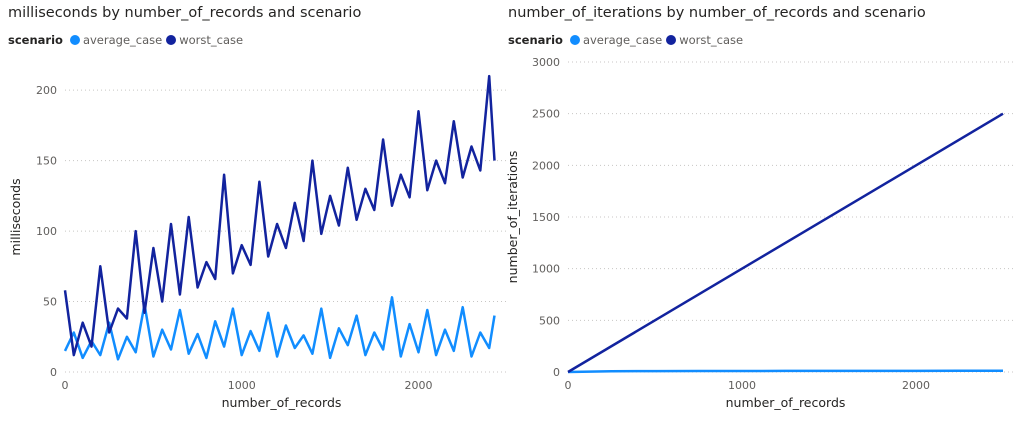 Image resolution: width=1031 pixels, height=421 pixels. What do you see at coordinates (46, 90) in the screenshot?
I see `y-tick-label: 200` at bounding box center [46, 90].